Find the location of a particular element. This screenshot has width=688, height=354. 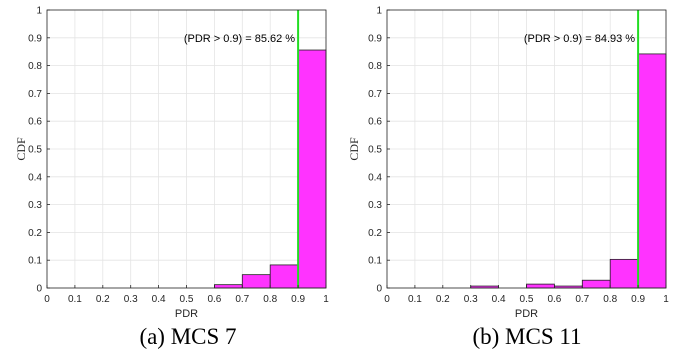

panel-caption: (a) MCS 7 is located at coordinates (187, 336).